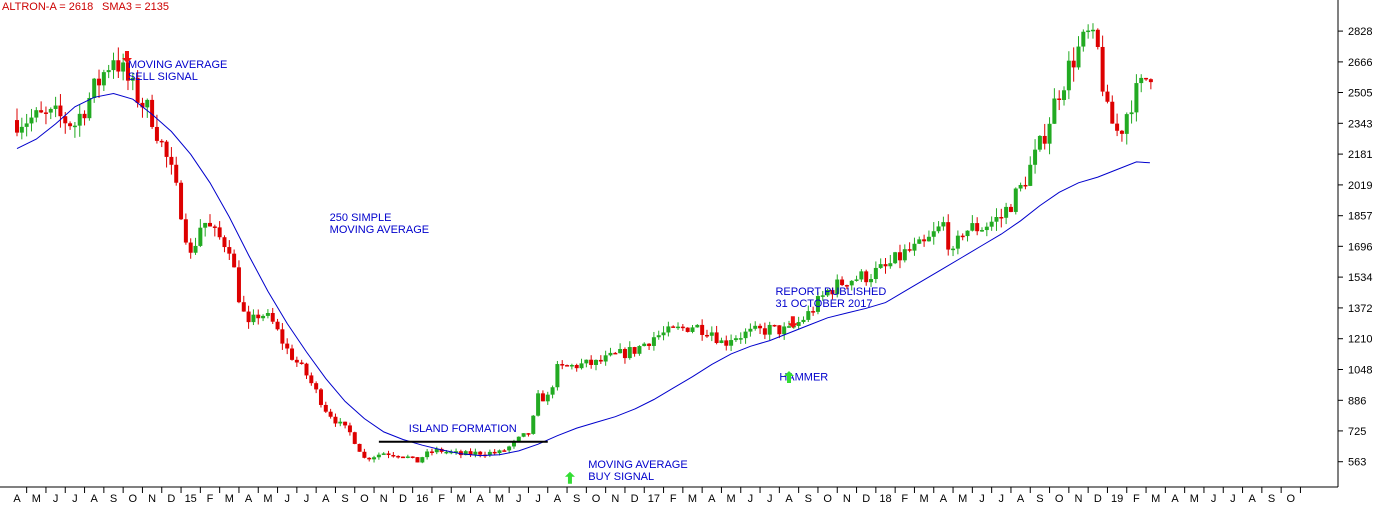 This screenshot has height=507, width=1384. I want to click on y-tick-label: 1534, so click(1360, 278).